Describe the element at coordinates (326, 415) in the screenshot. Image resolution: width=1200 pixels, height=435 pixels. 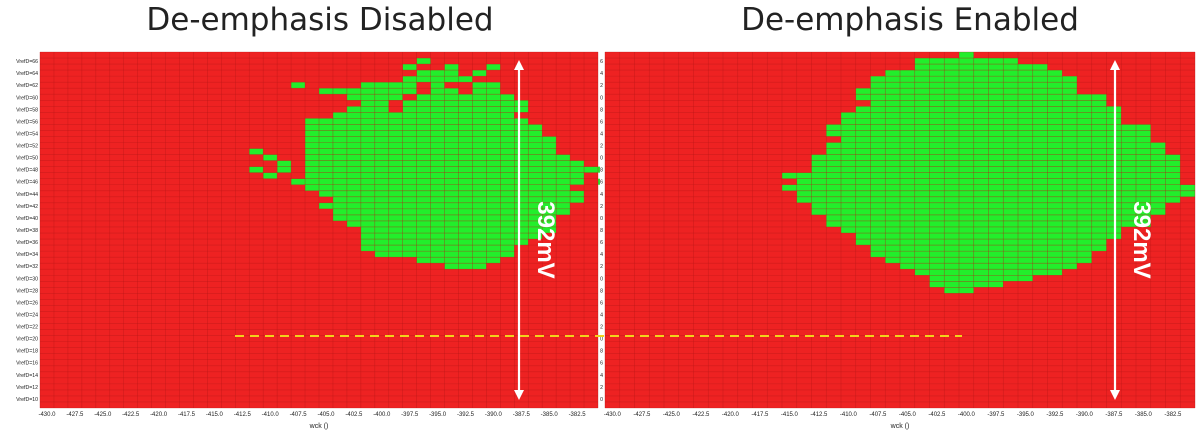
I see `x-tick-label: -405.0` at that location.